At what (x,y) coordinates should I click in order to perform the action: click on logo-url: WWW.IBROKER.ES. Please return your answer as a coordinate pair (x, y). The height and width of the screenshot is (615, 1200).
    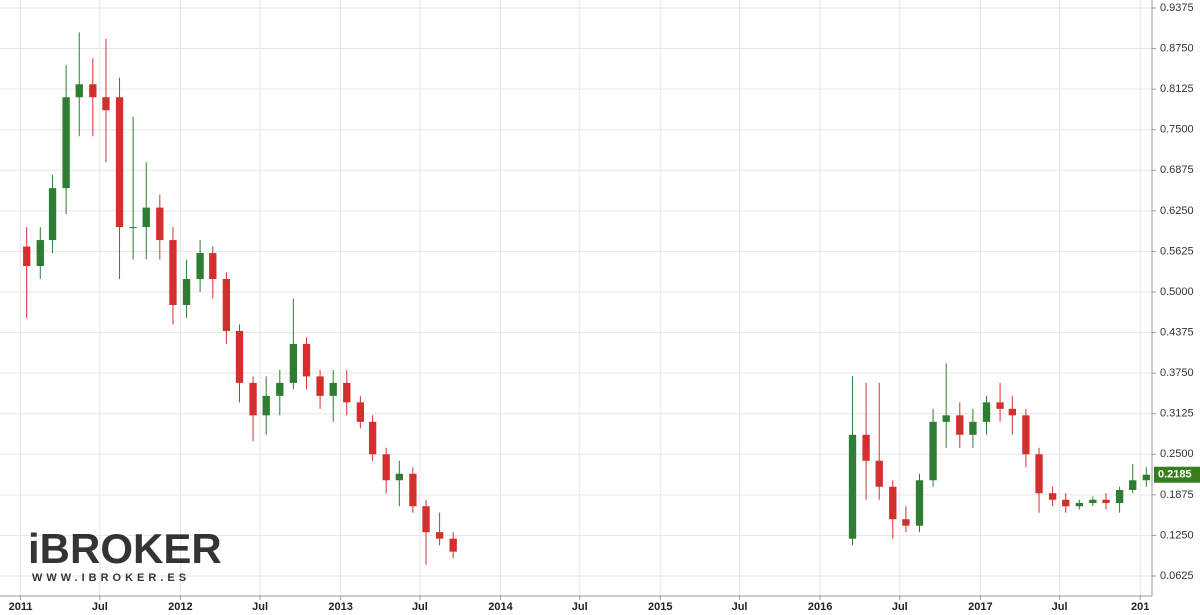
    Looking at the image, I should click on (111, 578).